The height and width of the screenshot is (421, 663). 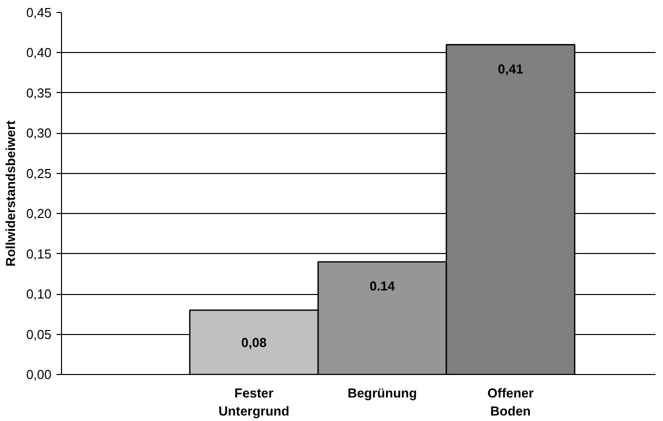 I want to click on x-tick-label: Begrünung, so click(x=382, y=393).